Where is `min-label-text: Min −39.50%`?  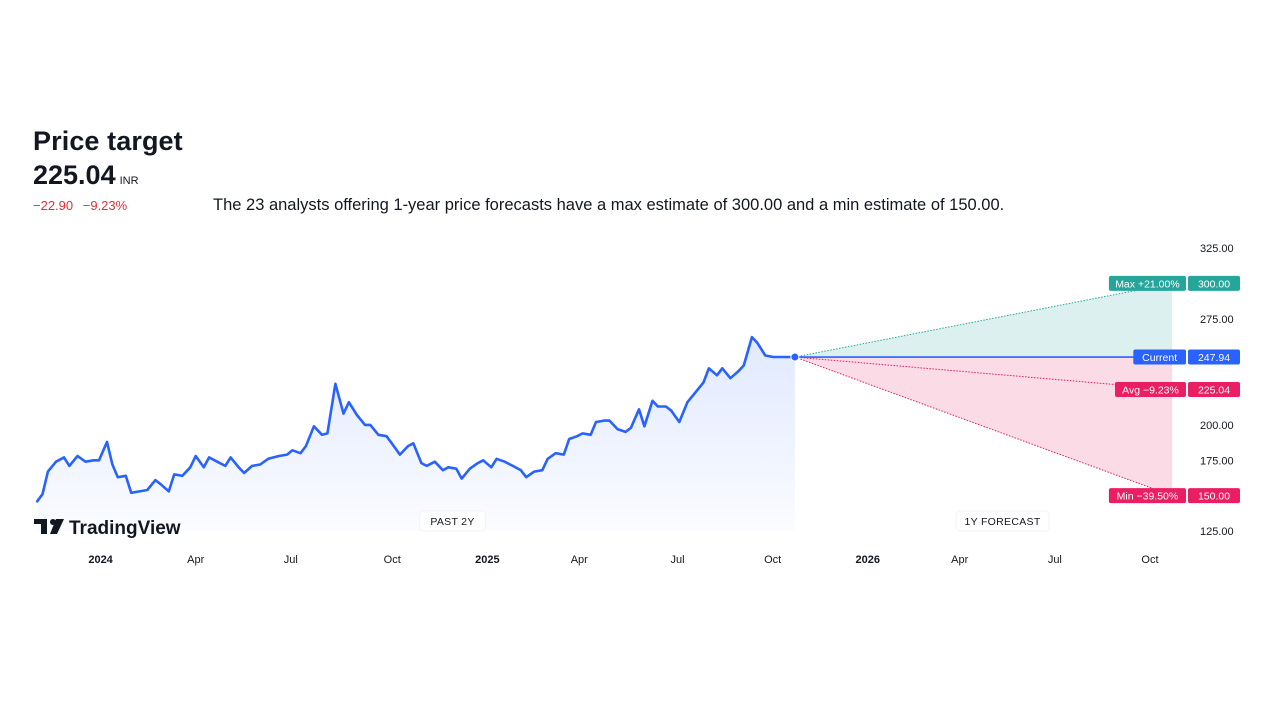 min-label-text: Min −39.50% is located at coordinates (1148, 497).